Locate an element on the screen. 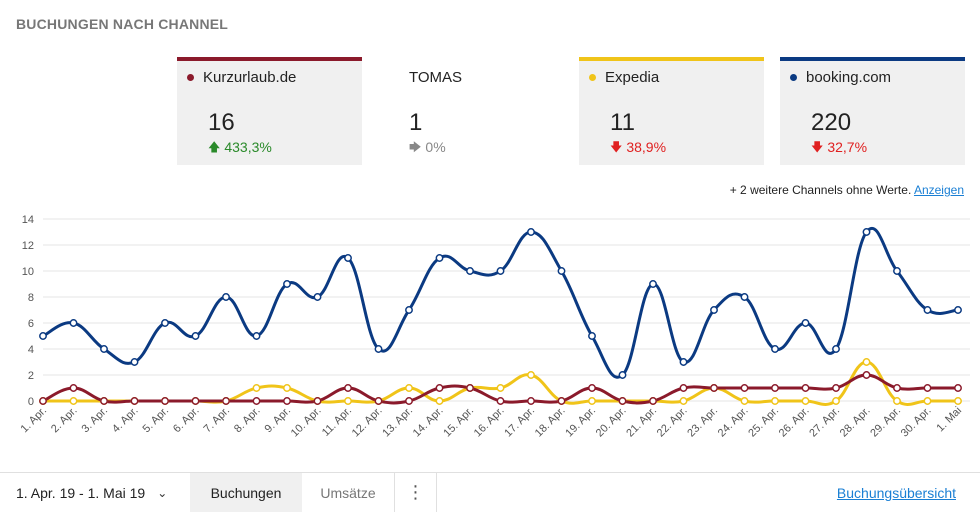 The height and width of the screenshot is (512, 980). arrow-right-icon: 🡆 is located at coordinates (415, 147).